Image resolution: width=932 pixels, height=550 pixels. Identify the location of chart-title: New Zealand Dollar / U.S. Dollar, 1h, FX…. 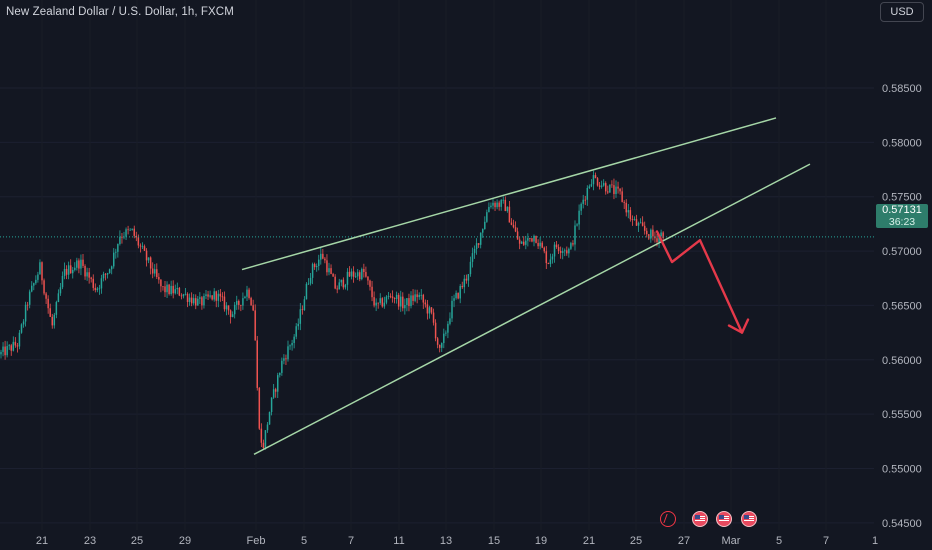
(120, 12).